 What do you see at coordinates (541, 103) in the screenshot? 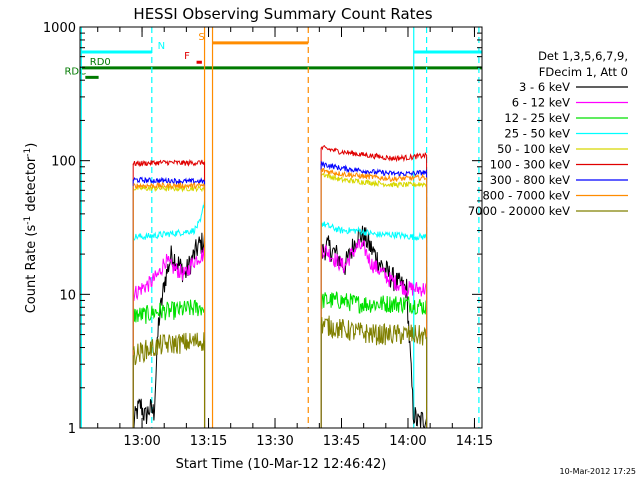
I see `legend-label: 6 - 12 keV` at bounding box center [541, 103].